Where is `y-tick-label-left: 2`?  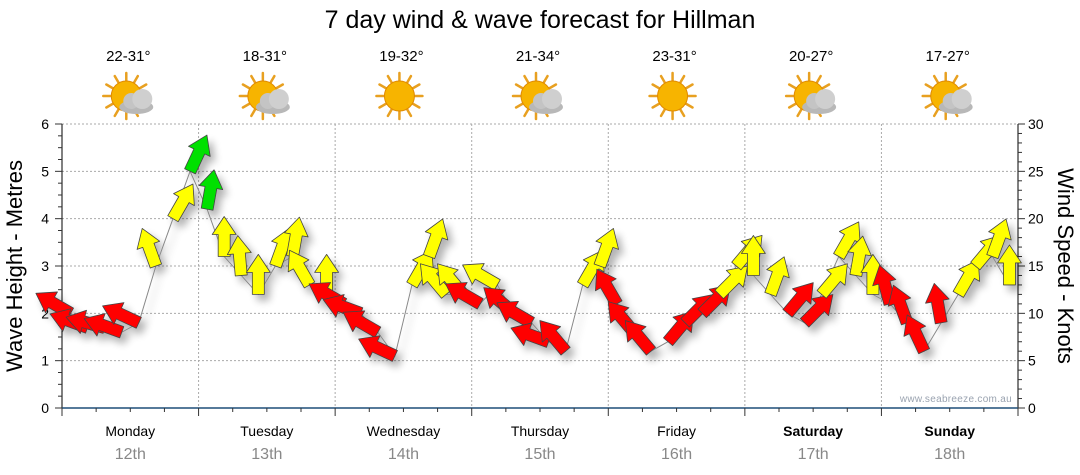 y-tick-label-left: 2 is located at coordinates (45, 313).